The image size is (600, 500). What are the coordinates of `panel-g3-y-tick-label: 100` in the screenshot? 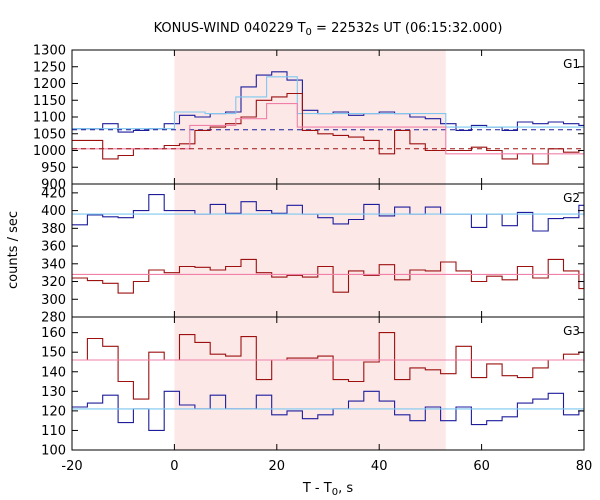 It's located at (53, 451).